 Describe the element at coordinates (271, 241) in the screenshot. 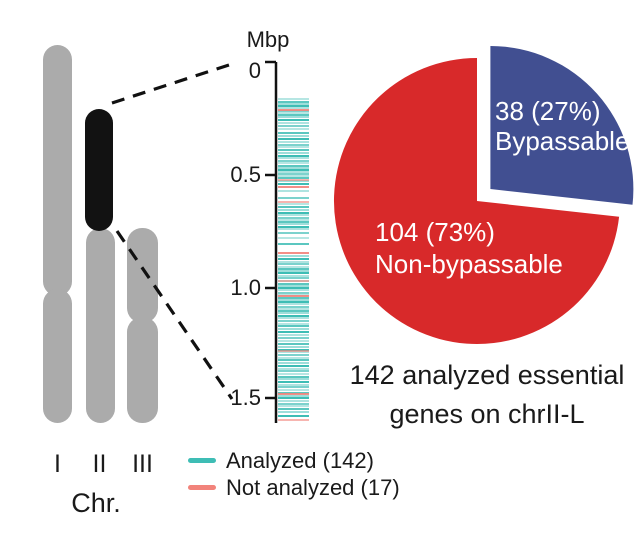

I see `mbp-axis` at that location.